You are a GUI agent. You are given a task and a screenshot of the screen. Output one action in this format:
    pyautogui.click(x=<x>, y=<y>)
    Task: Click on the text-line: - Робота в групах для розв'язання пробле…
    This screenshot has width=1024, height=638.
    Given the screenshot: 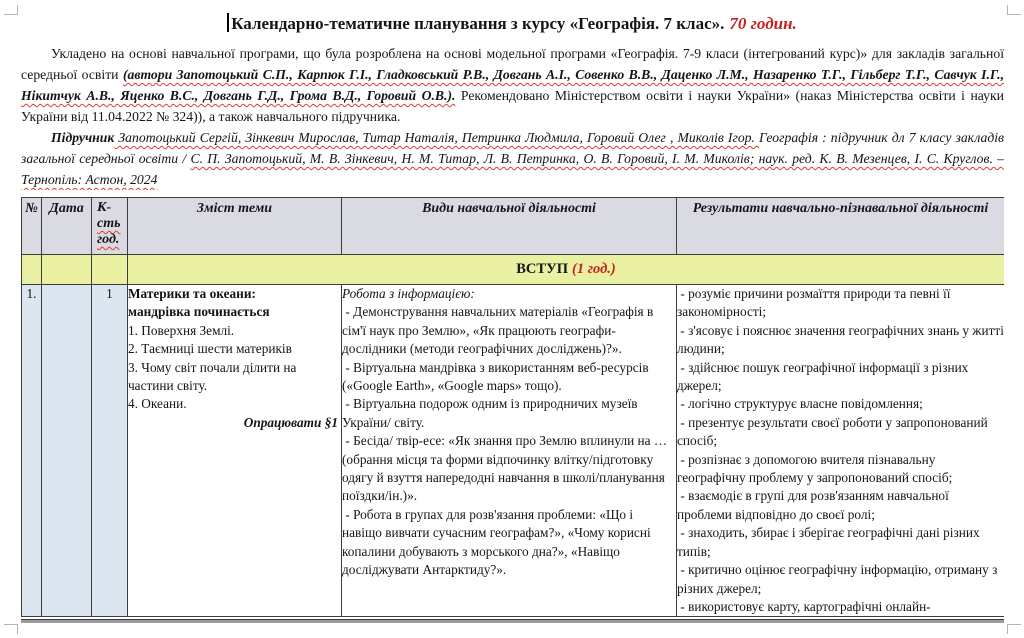 What is the action you would take?
    pyautogui.click(x=498, y=542)
    